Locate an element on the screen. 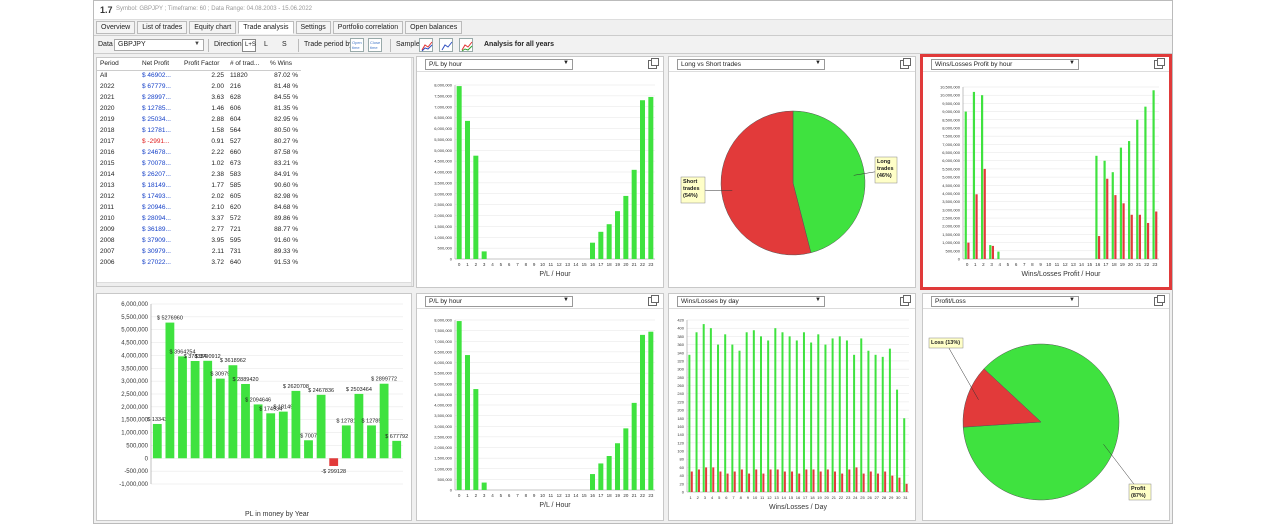 The image size is (1266, 524). profit-loss-pie: Profit(87%) Loss (13%) is located at coordinates (1040, 419).